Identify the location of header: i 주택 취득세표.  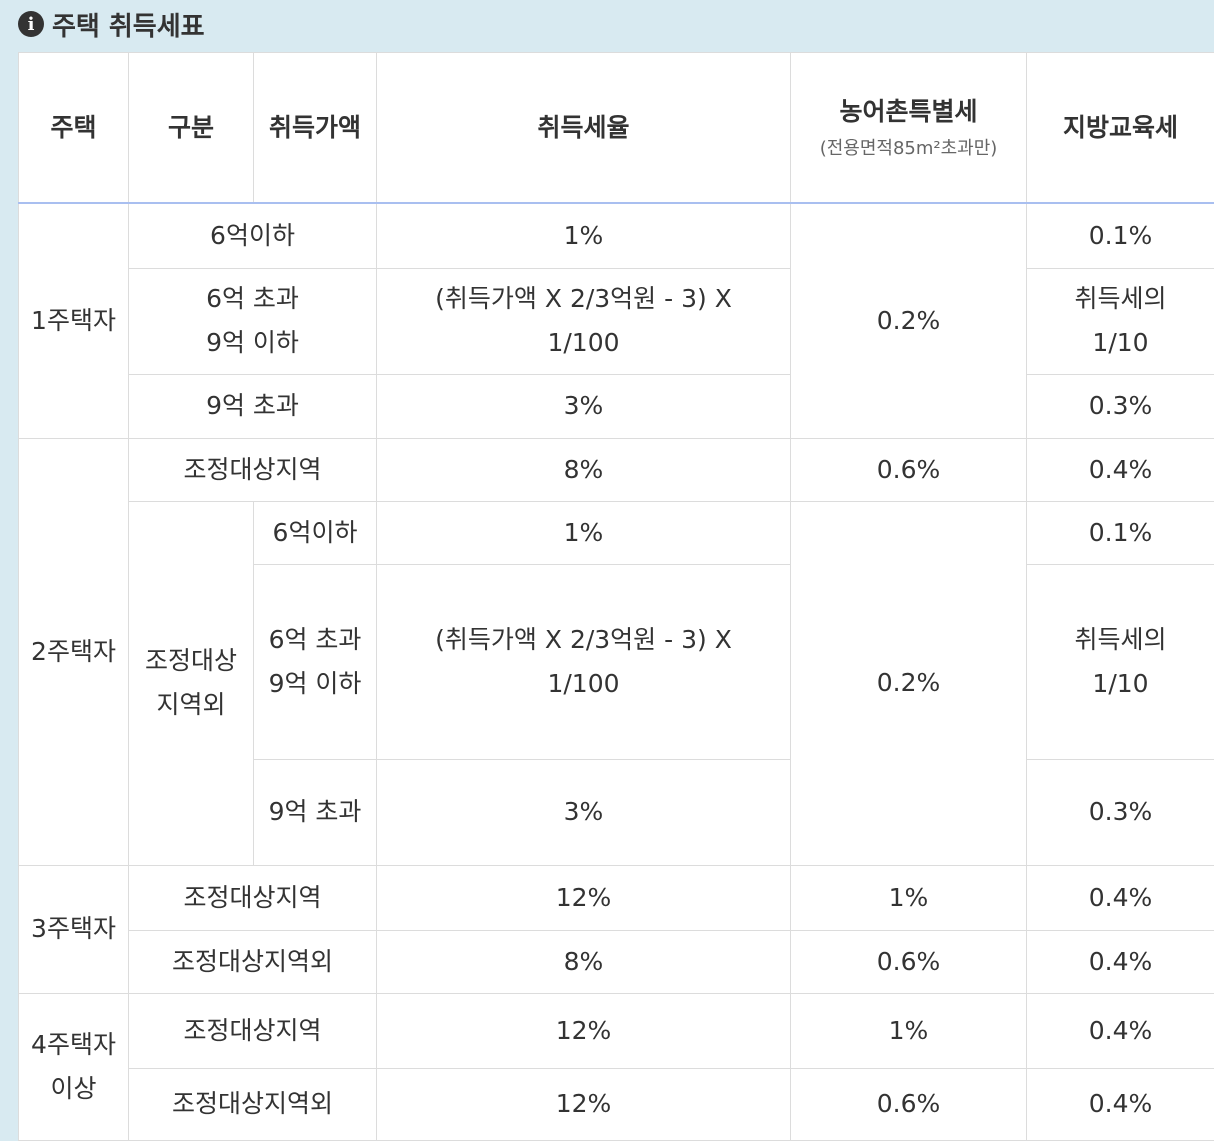
(111, 24).